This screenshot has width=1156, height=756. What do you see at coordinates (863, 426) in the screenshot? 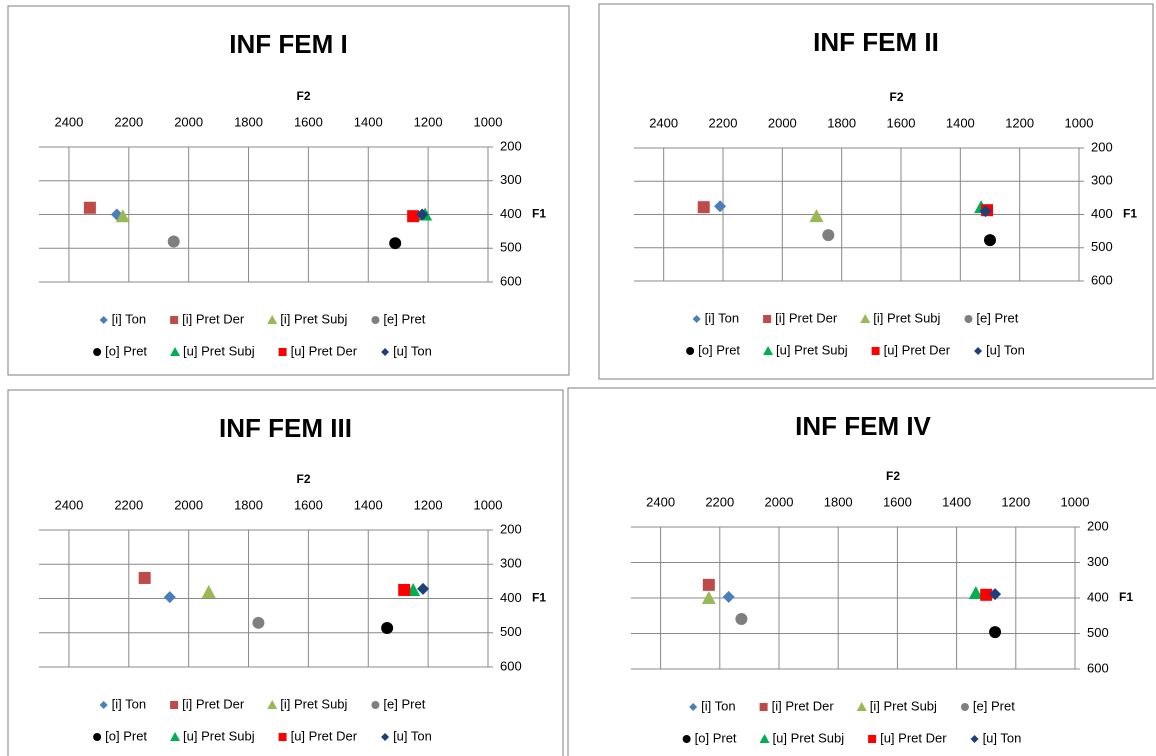
I see `chart-title: INF FEM IV` at bounding box center [863, 426].